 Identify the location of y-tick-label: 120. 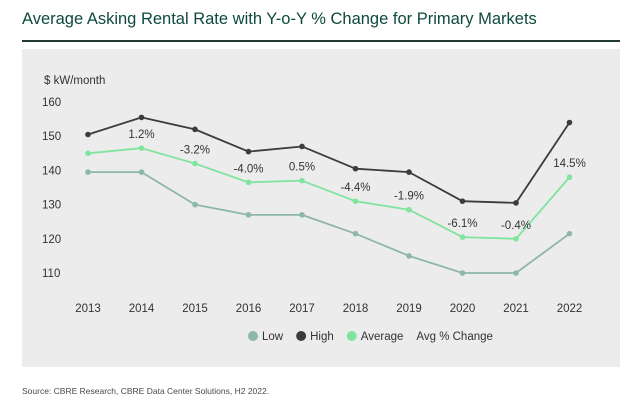
(51, 240).